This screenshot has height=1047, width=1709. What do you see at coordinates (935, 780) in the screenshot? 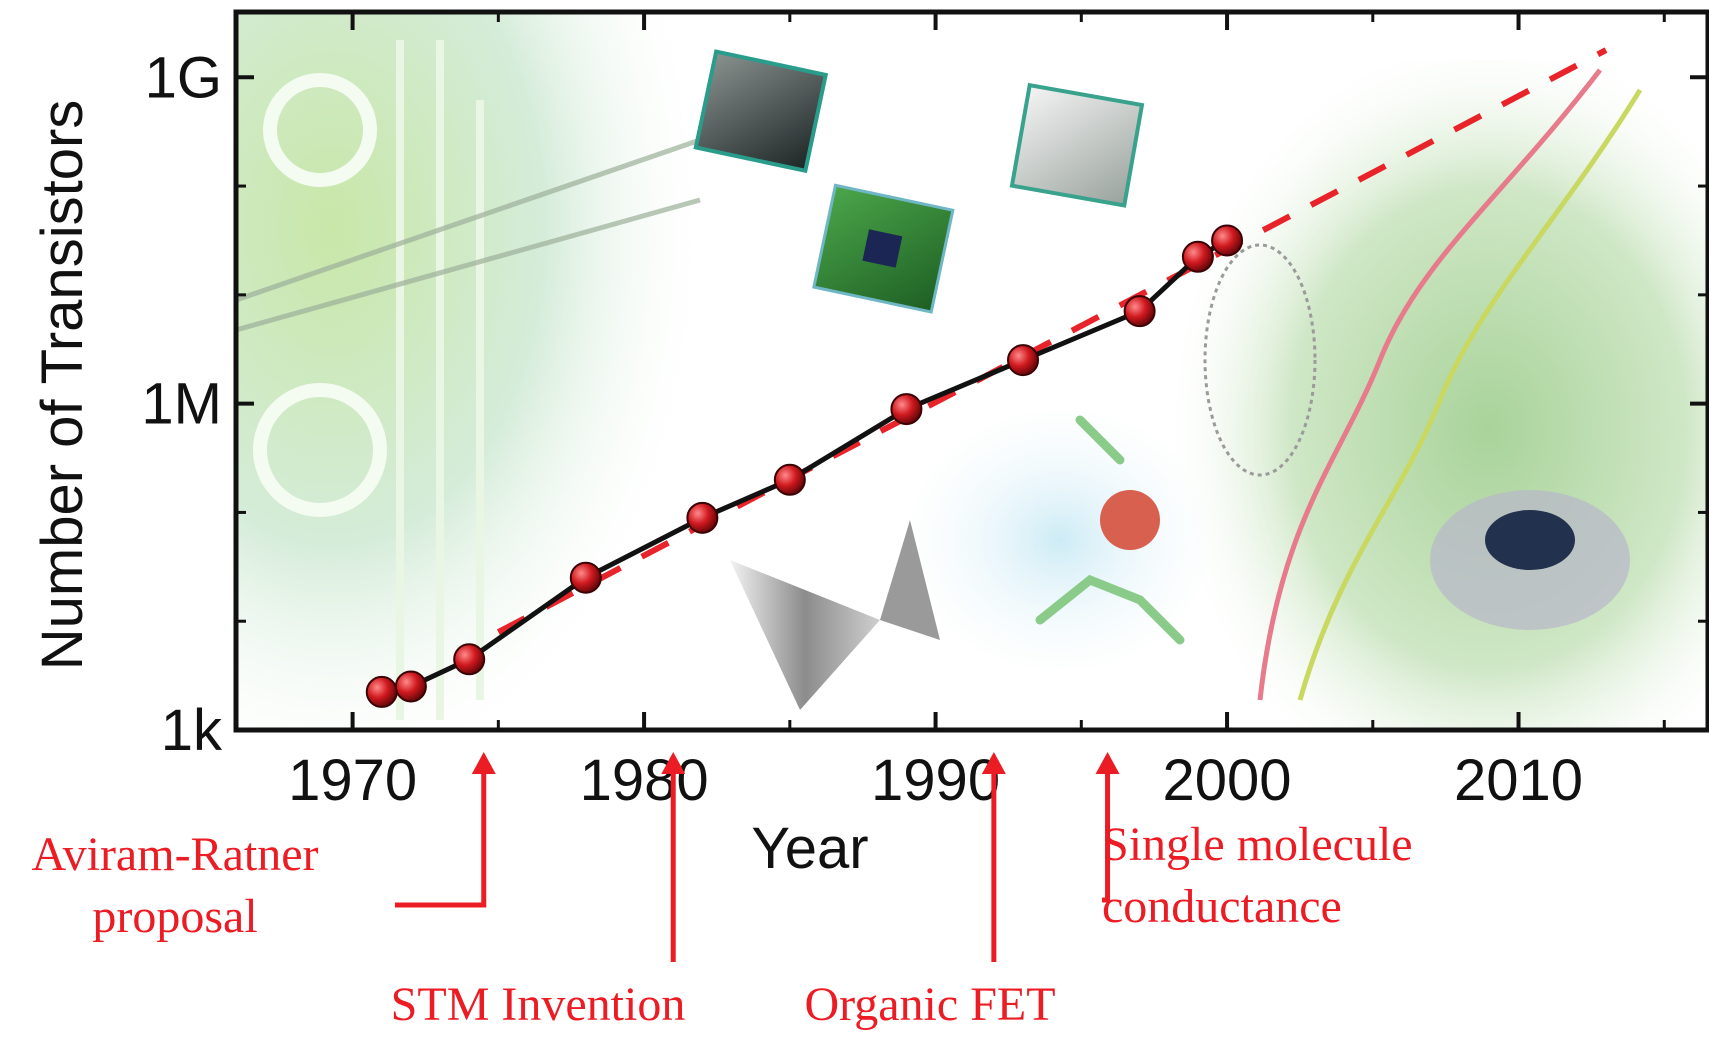
I see `x-tick-label: 1990` at bounding box center [935, 780].